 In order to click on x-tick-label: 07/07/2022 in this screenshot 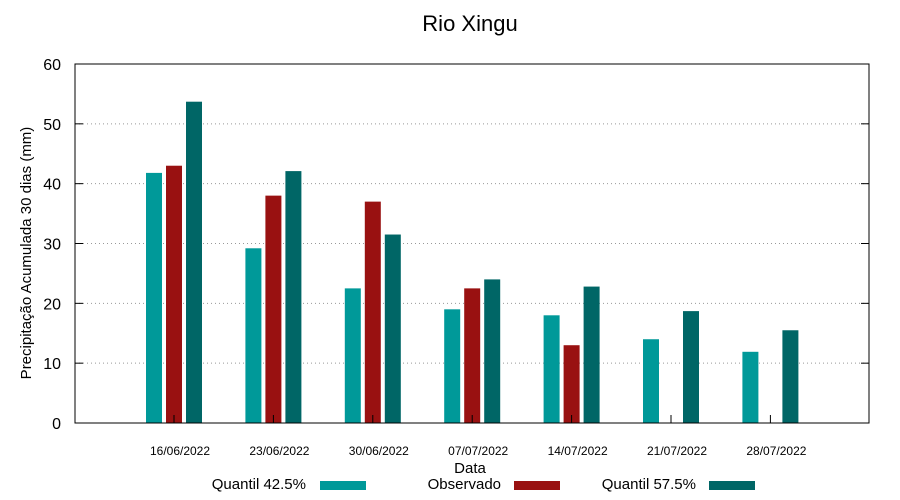, I will do `click(478, 451)`.